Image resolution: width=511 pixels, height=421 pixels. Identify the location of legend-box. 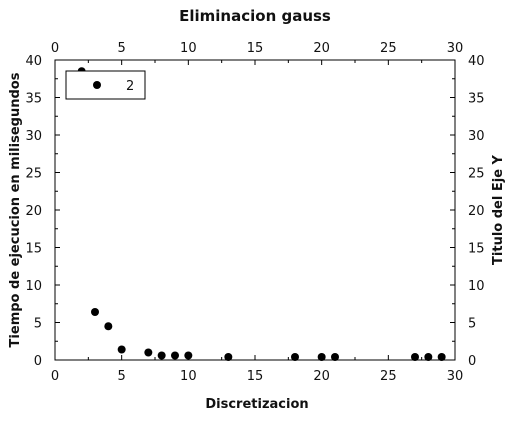
(105, 85).